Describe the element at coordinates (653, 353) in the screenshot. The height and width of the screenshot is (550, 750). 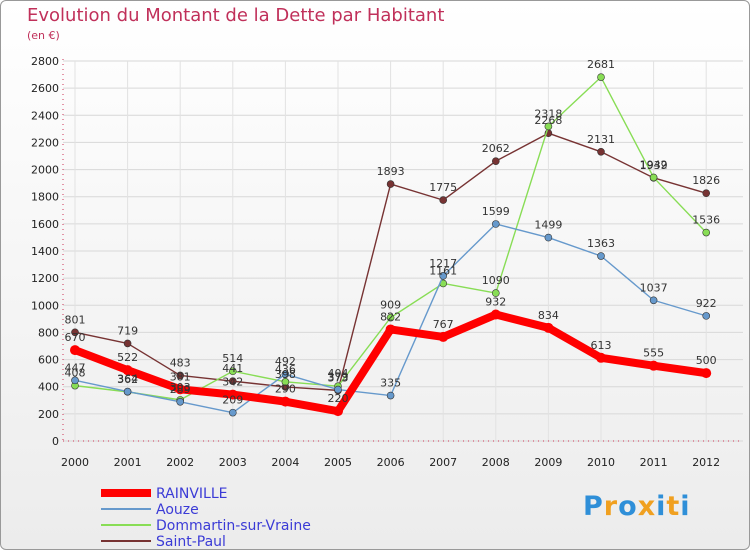
I see `data-label: 555` at that location.